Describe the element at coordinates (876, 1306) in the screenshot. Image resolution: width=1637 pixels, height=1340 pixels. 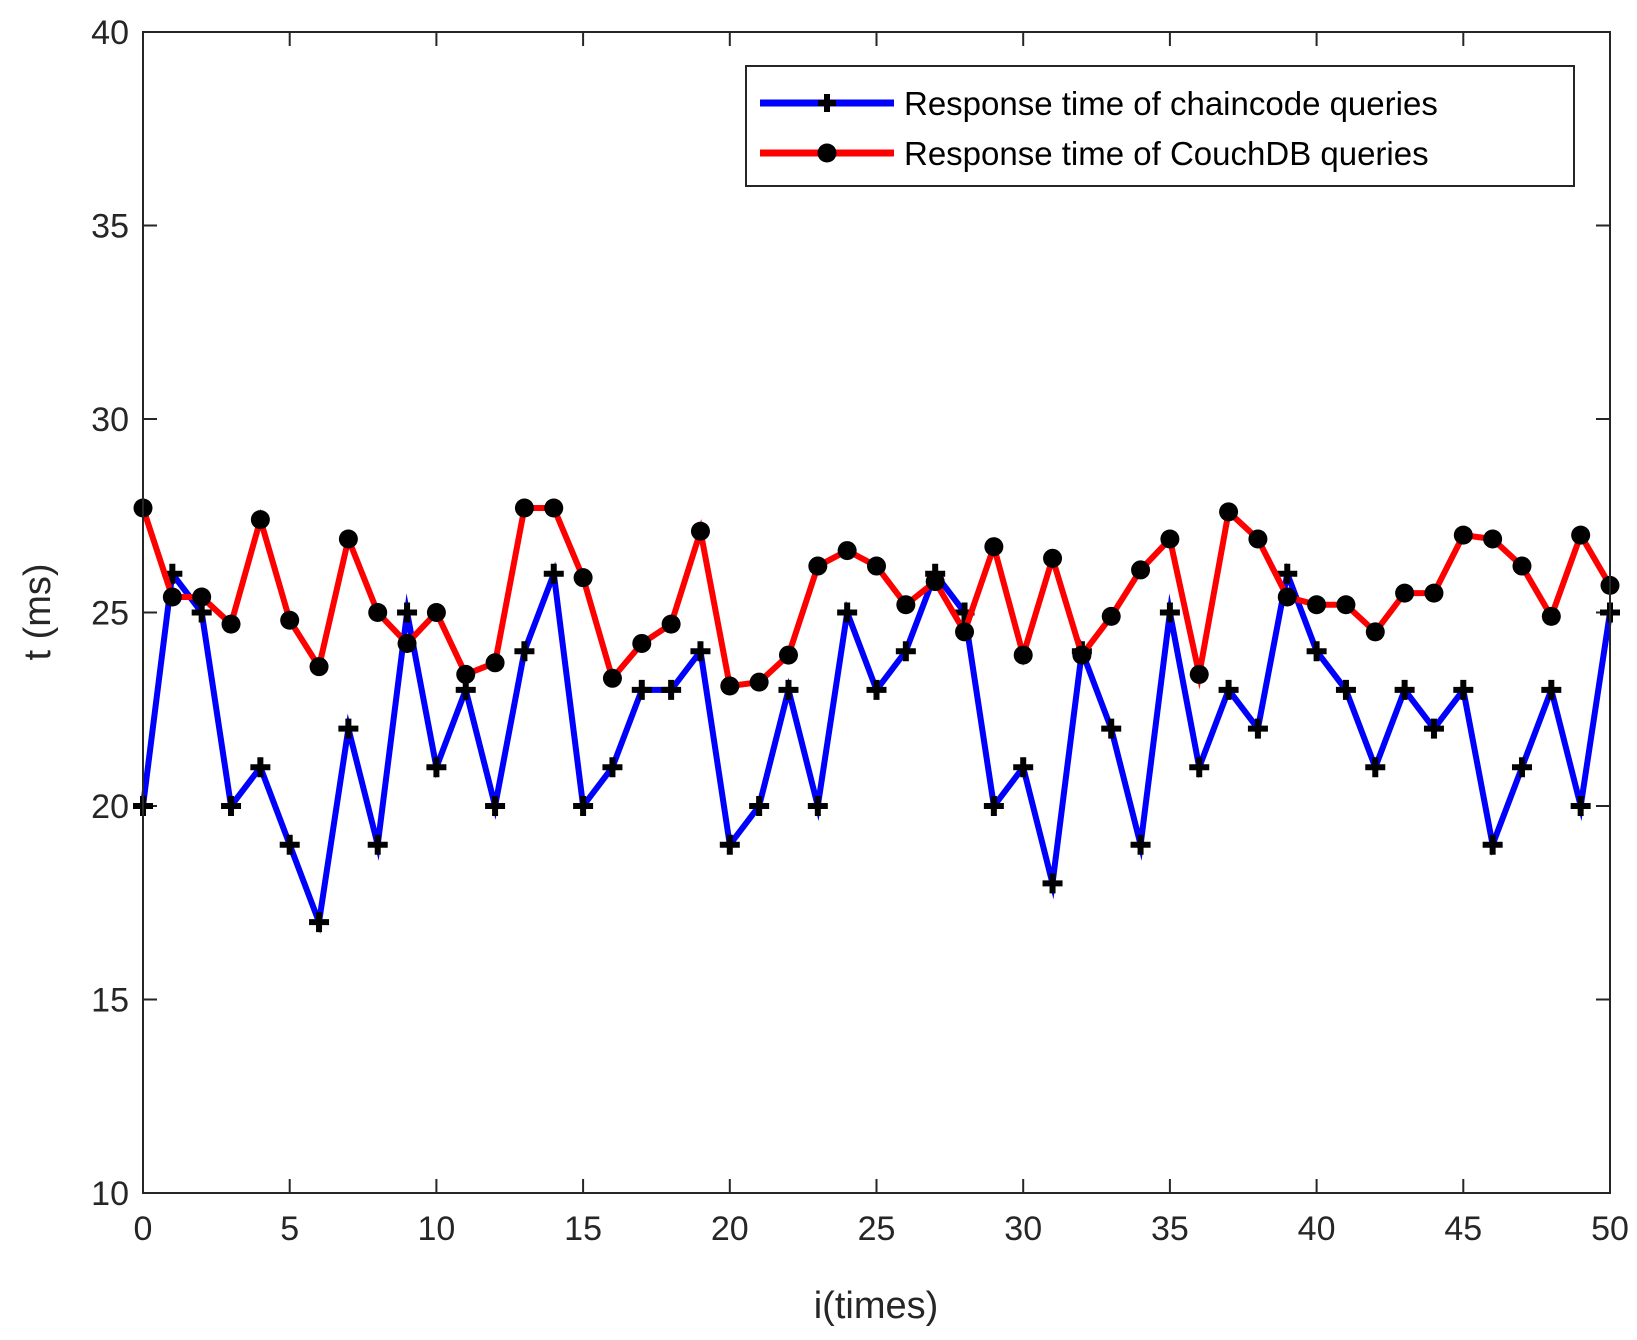
I see `x-axis-label: i(times)` at that location.